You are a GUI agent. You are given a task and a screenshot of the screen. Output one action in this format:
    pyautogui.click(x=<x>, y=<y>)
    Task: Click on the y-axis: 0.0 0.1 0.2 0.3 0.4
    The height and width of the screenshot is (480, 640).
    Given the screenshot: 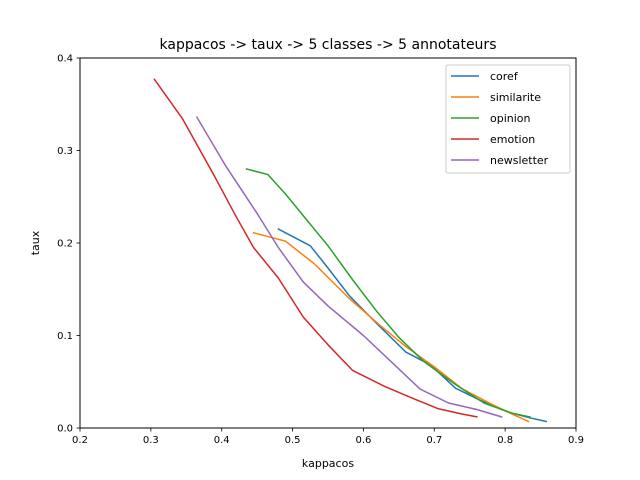 What is the action you would take?
    pyautogui.click(x=68, y=244)
    